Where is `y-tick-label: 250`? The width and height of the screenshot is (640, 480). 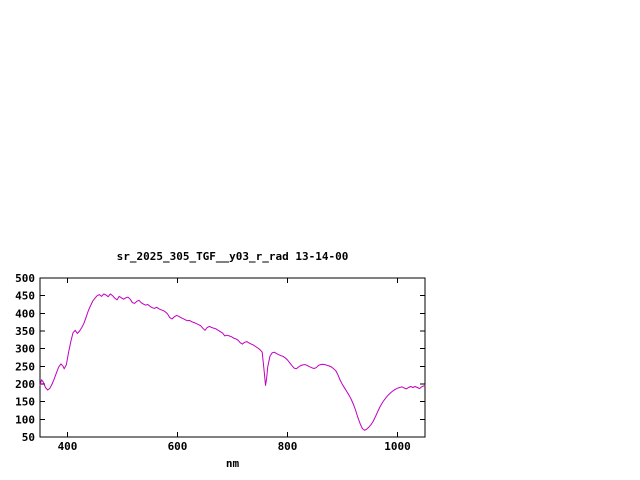 y-tick-label: 250 is located at coordinates (25, 366).